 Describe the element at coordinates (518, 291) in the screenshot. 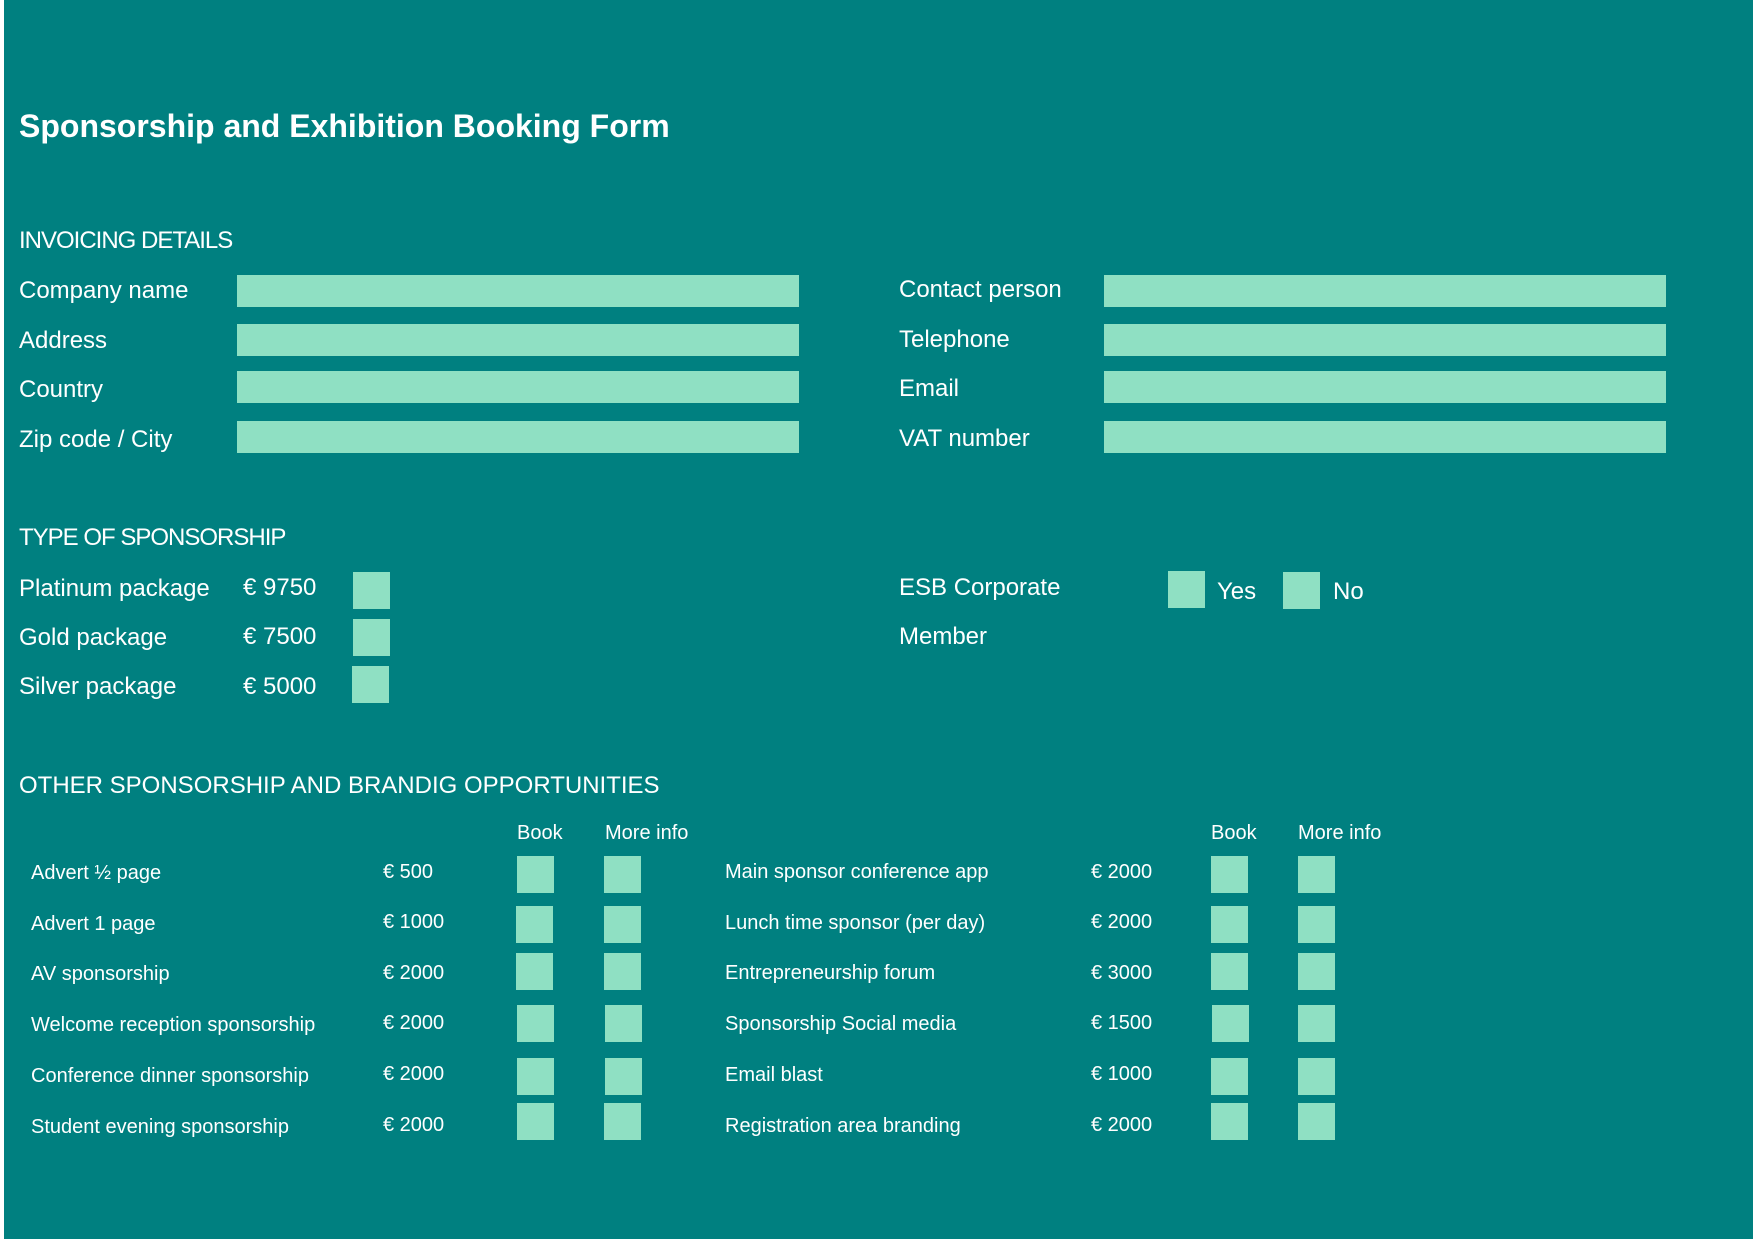

I see `company-name-field` at that location.